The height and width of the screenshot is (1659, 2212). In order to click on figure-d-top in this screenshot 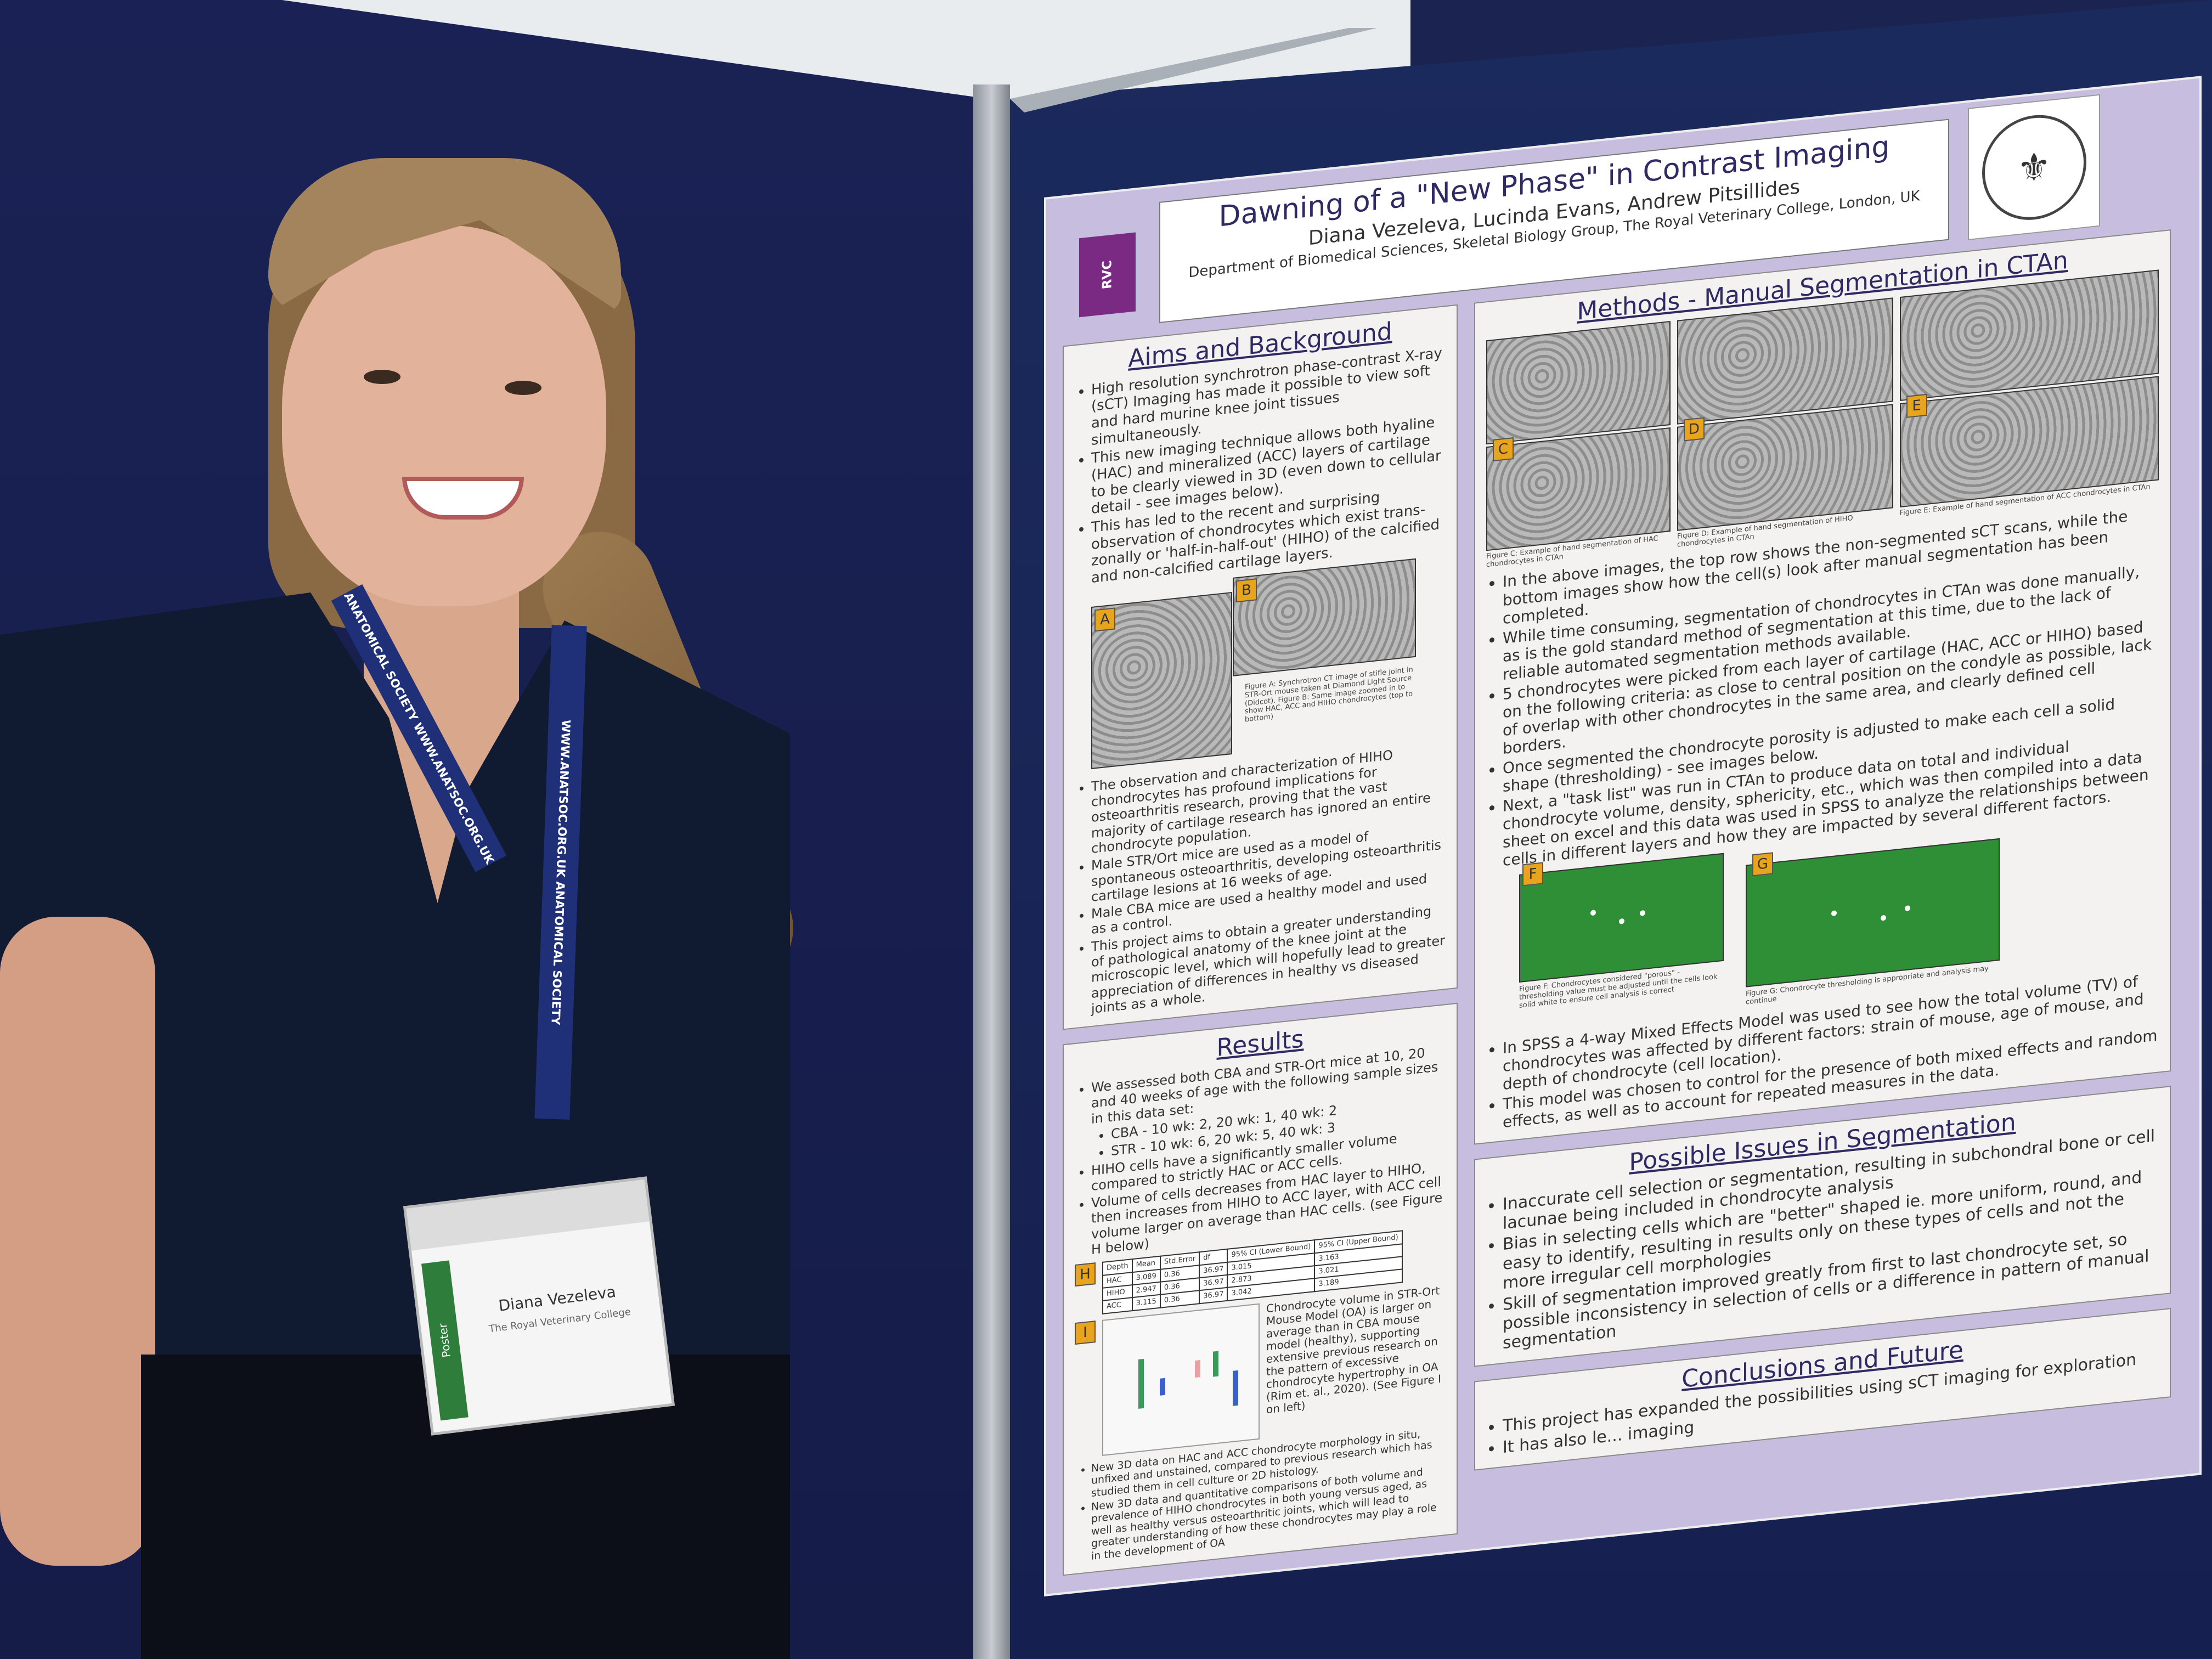, I will do `click(1785, 361)`.